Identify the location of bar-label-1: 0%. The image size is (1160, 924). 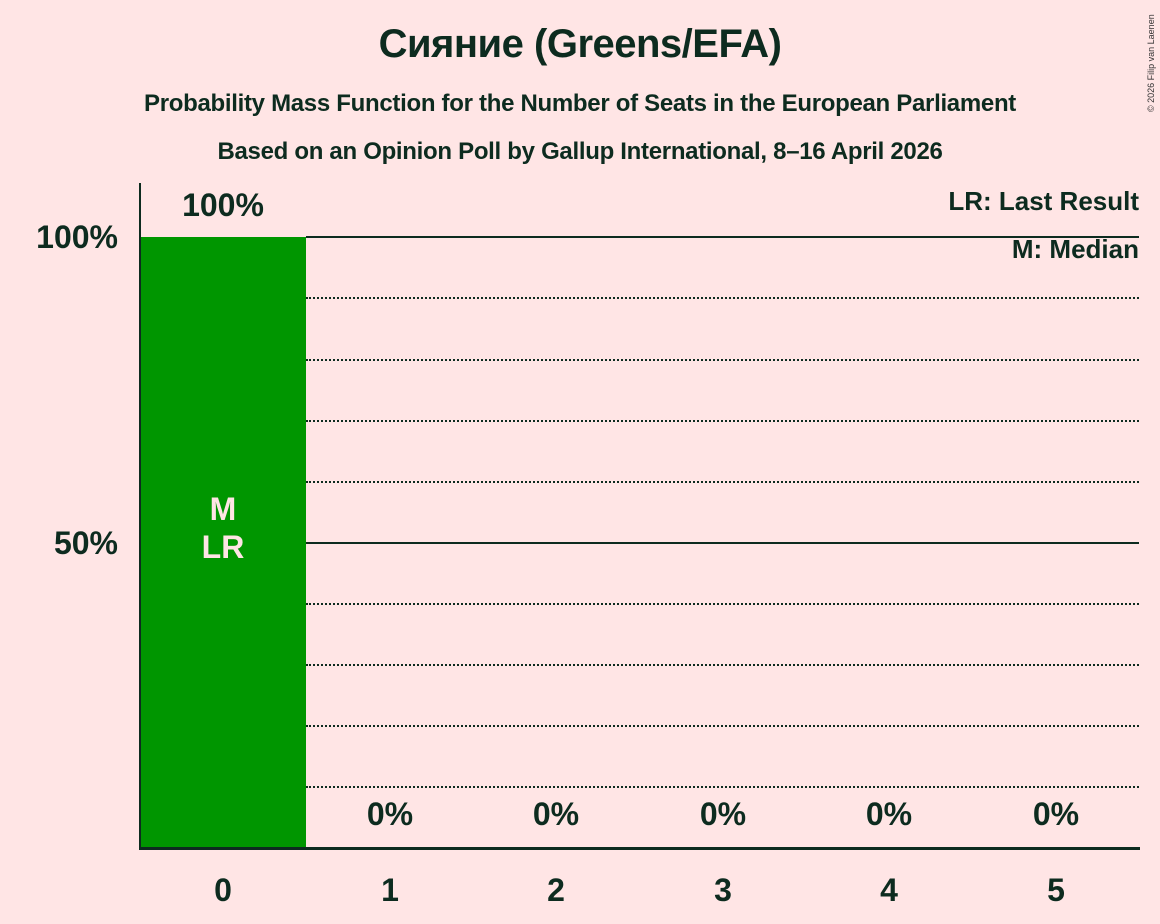
(390, 814).